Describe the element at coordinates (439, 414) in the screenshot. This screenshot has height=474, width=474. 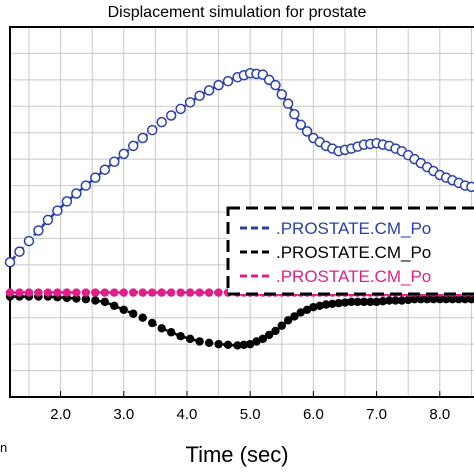
I see `x-tick-label: 8.0` at that location.